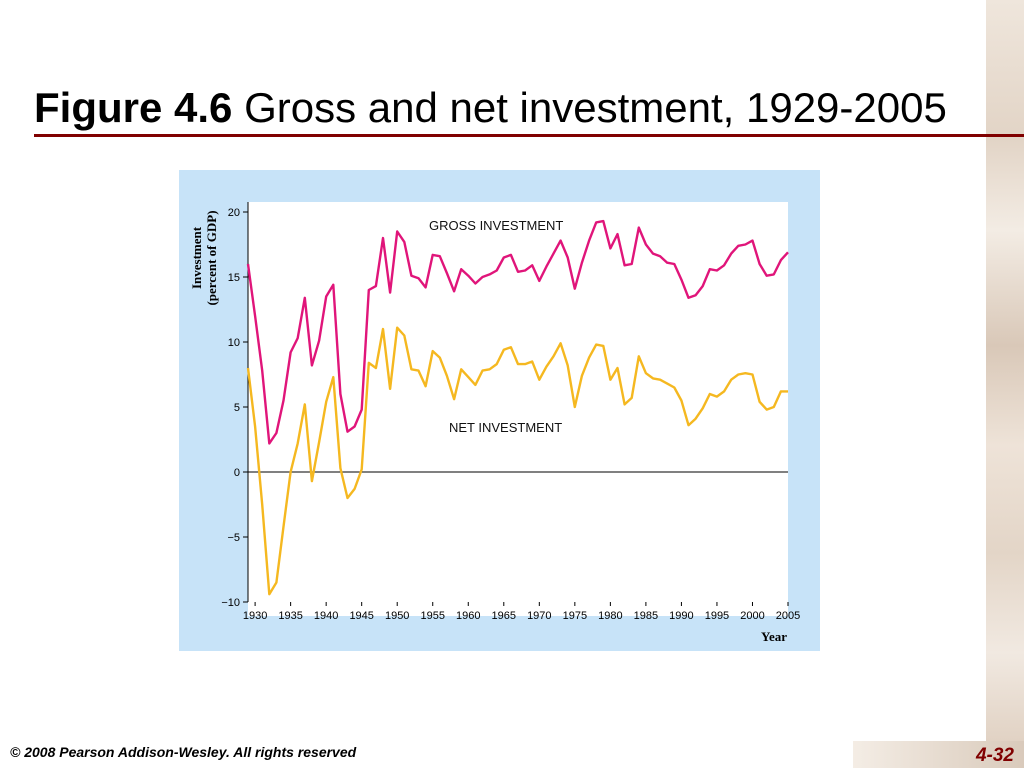 This screenshot has width=1024, height=768. Describe the element at coordinates (230, 603) in the screenshot. I see `y-tick-label: −10` at that location.